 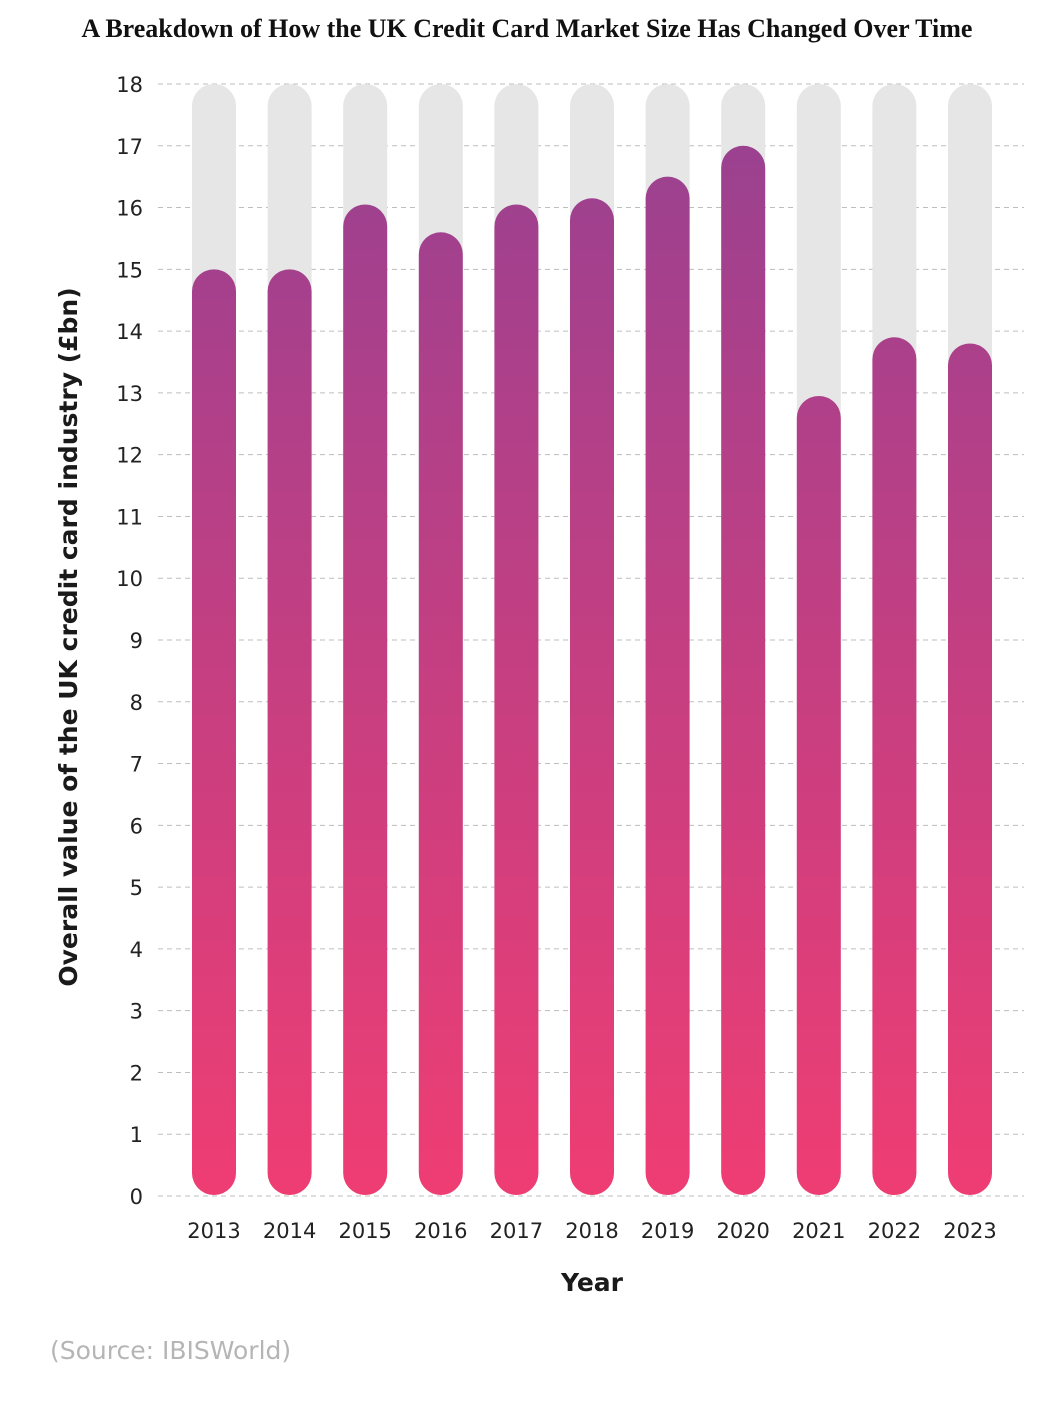 I want to click on y-tick-label: 11, so click(x=129, y=517).